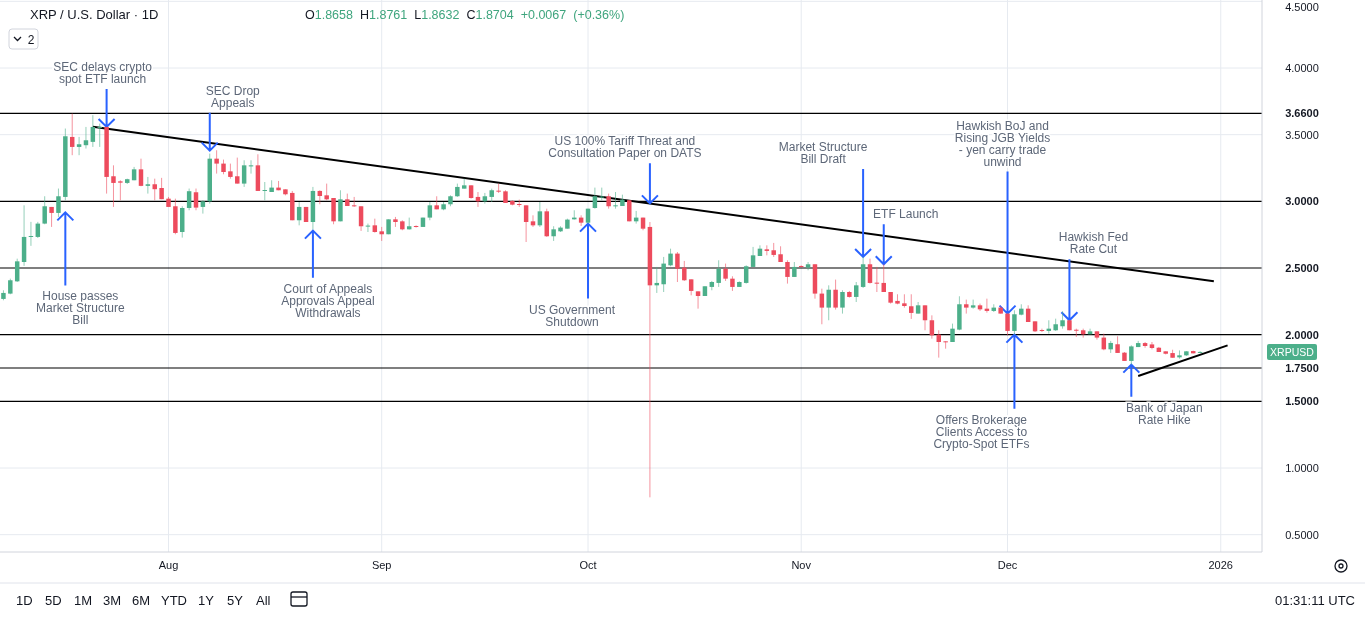  I want to click on annotation: SEC Drop Appeals, so click(233, 96).